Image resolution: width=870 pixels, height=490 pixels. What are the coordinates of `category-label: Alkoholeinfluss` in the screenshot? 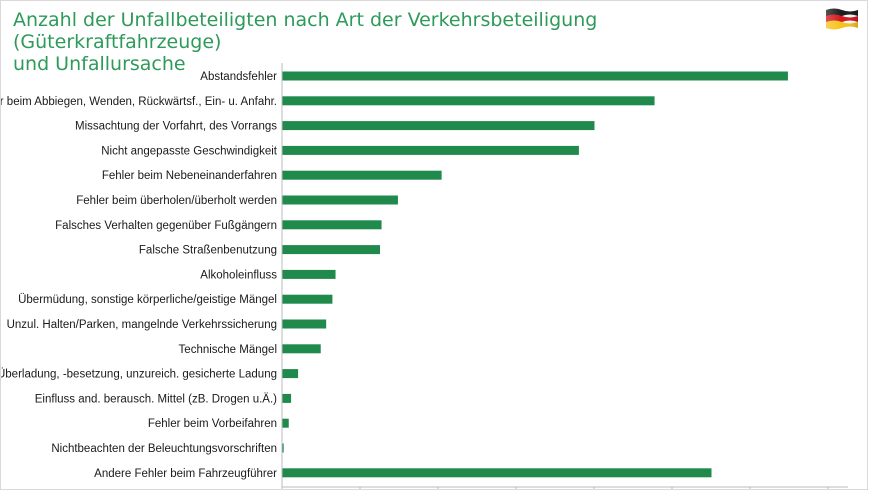 It's located at (238, 275).